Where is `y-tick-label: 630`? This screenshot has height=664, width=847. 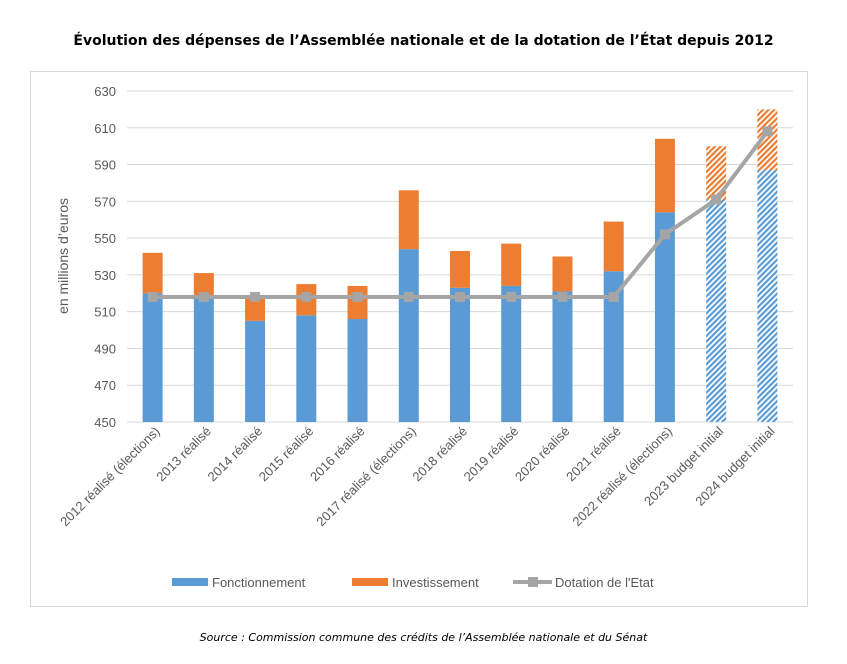
y-tick-label: 630 is located at coordinates (105, 91).